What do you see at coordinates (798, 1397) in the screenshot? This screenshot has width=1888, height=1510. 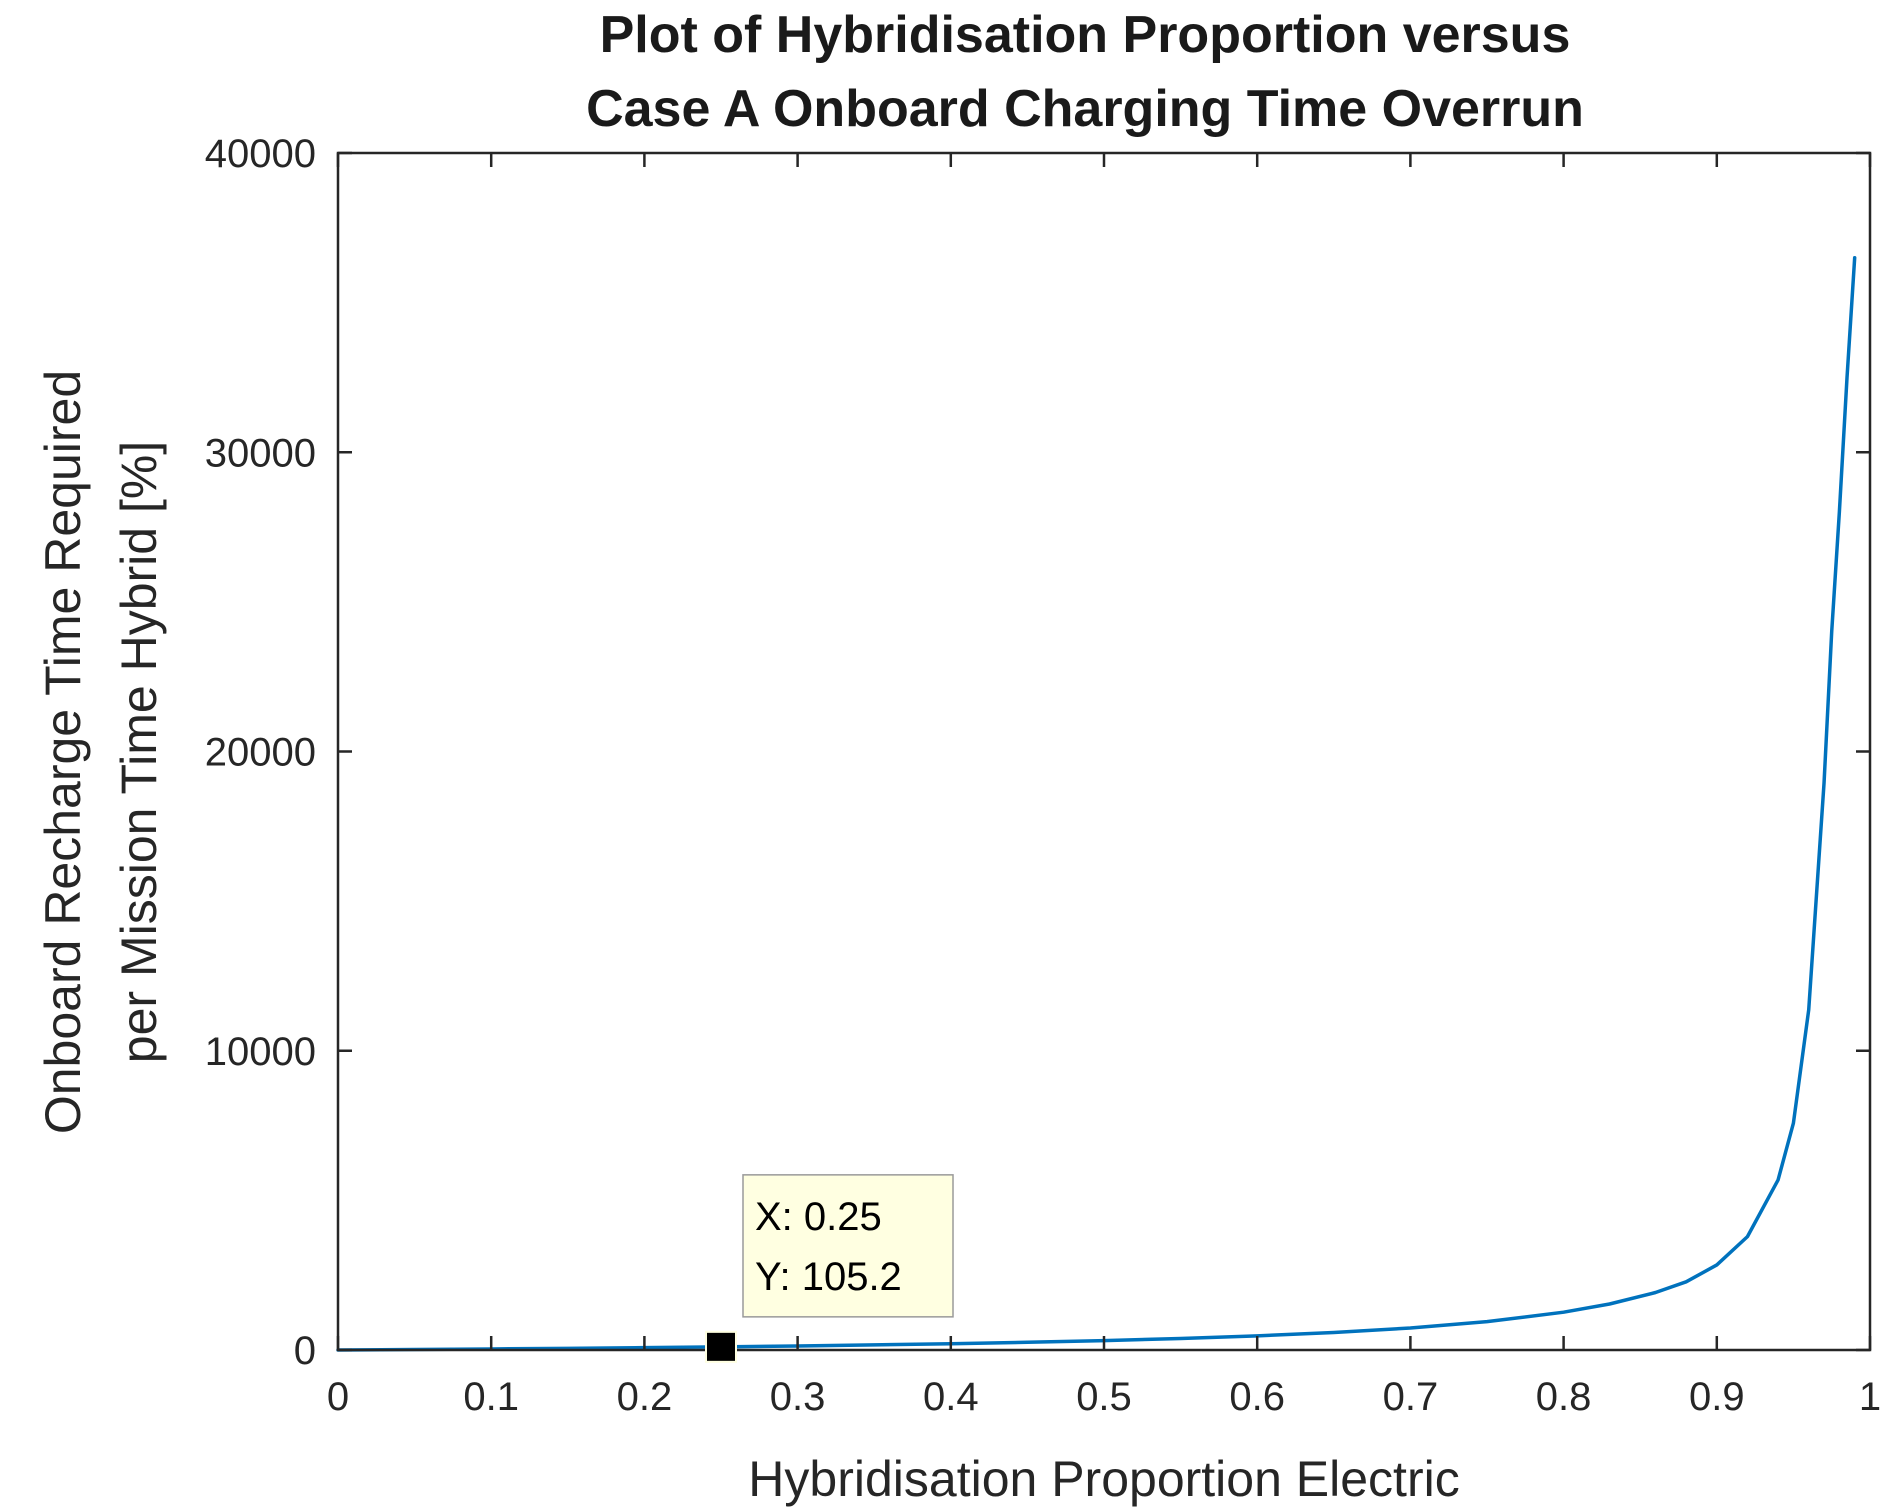 I see `x-tick-label: 0.3` at bounding box center [798, 1397].